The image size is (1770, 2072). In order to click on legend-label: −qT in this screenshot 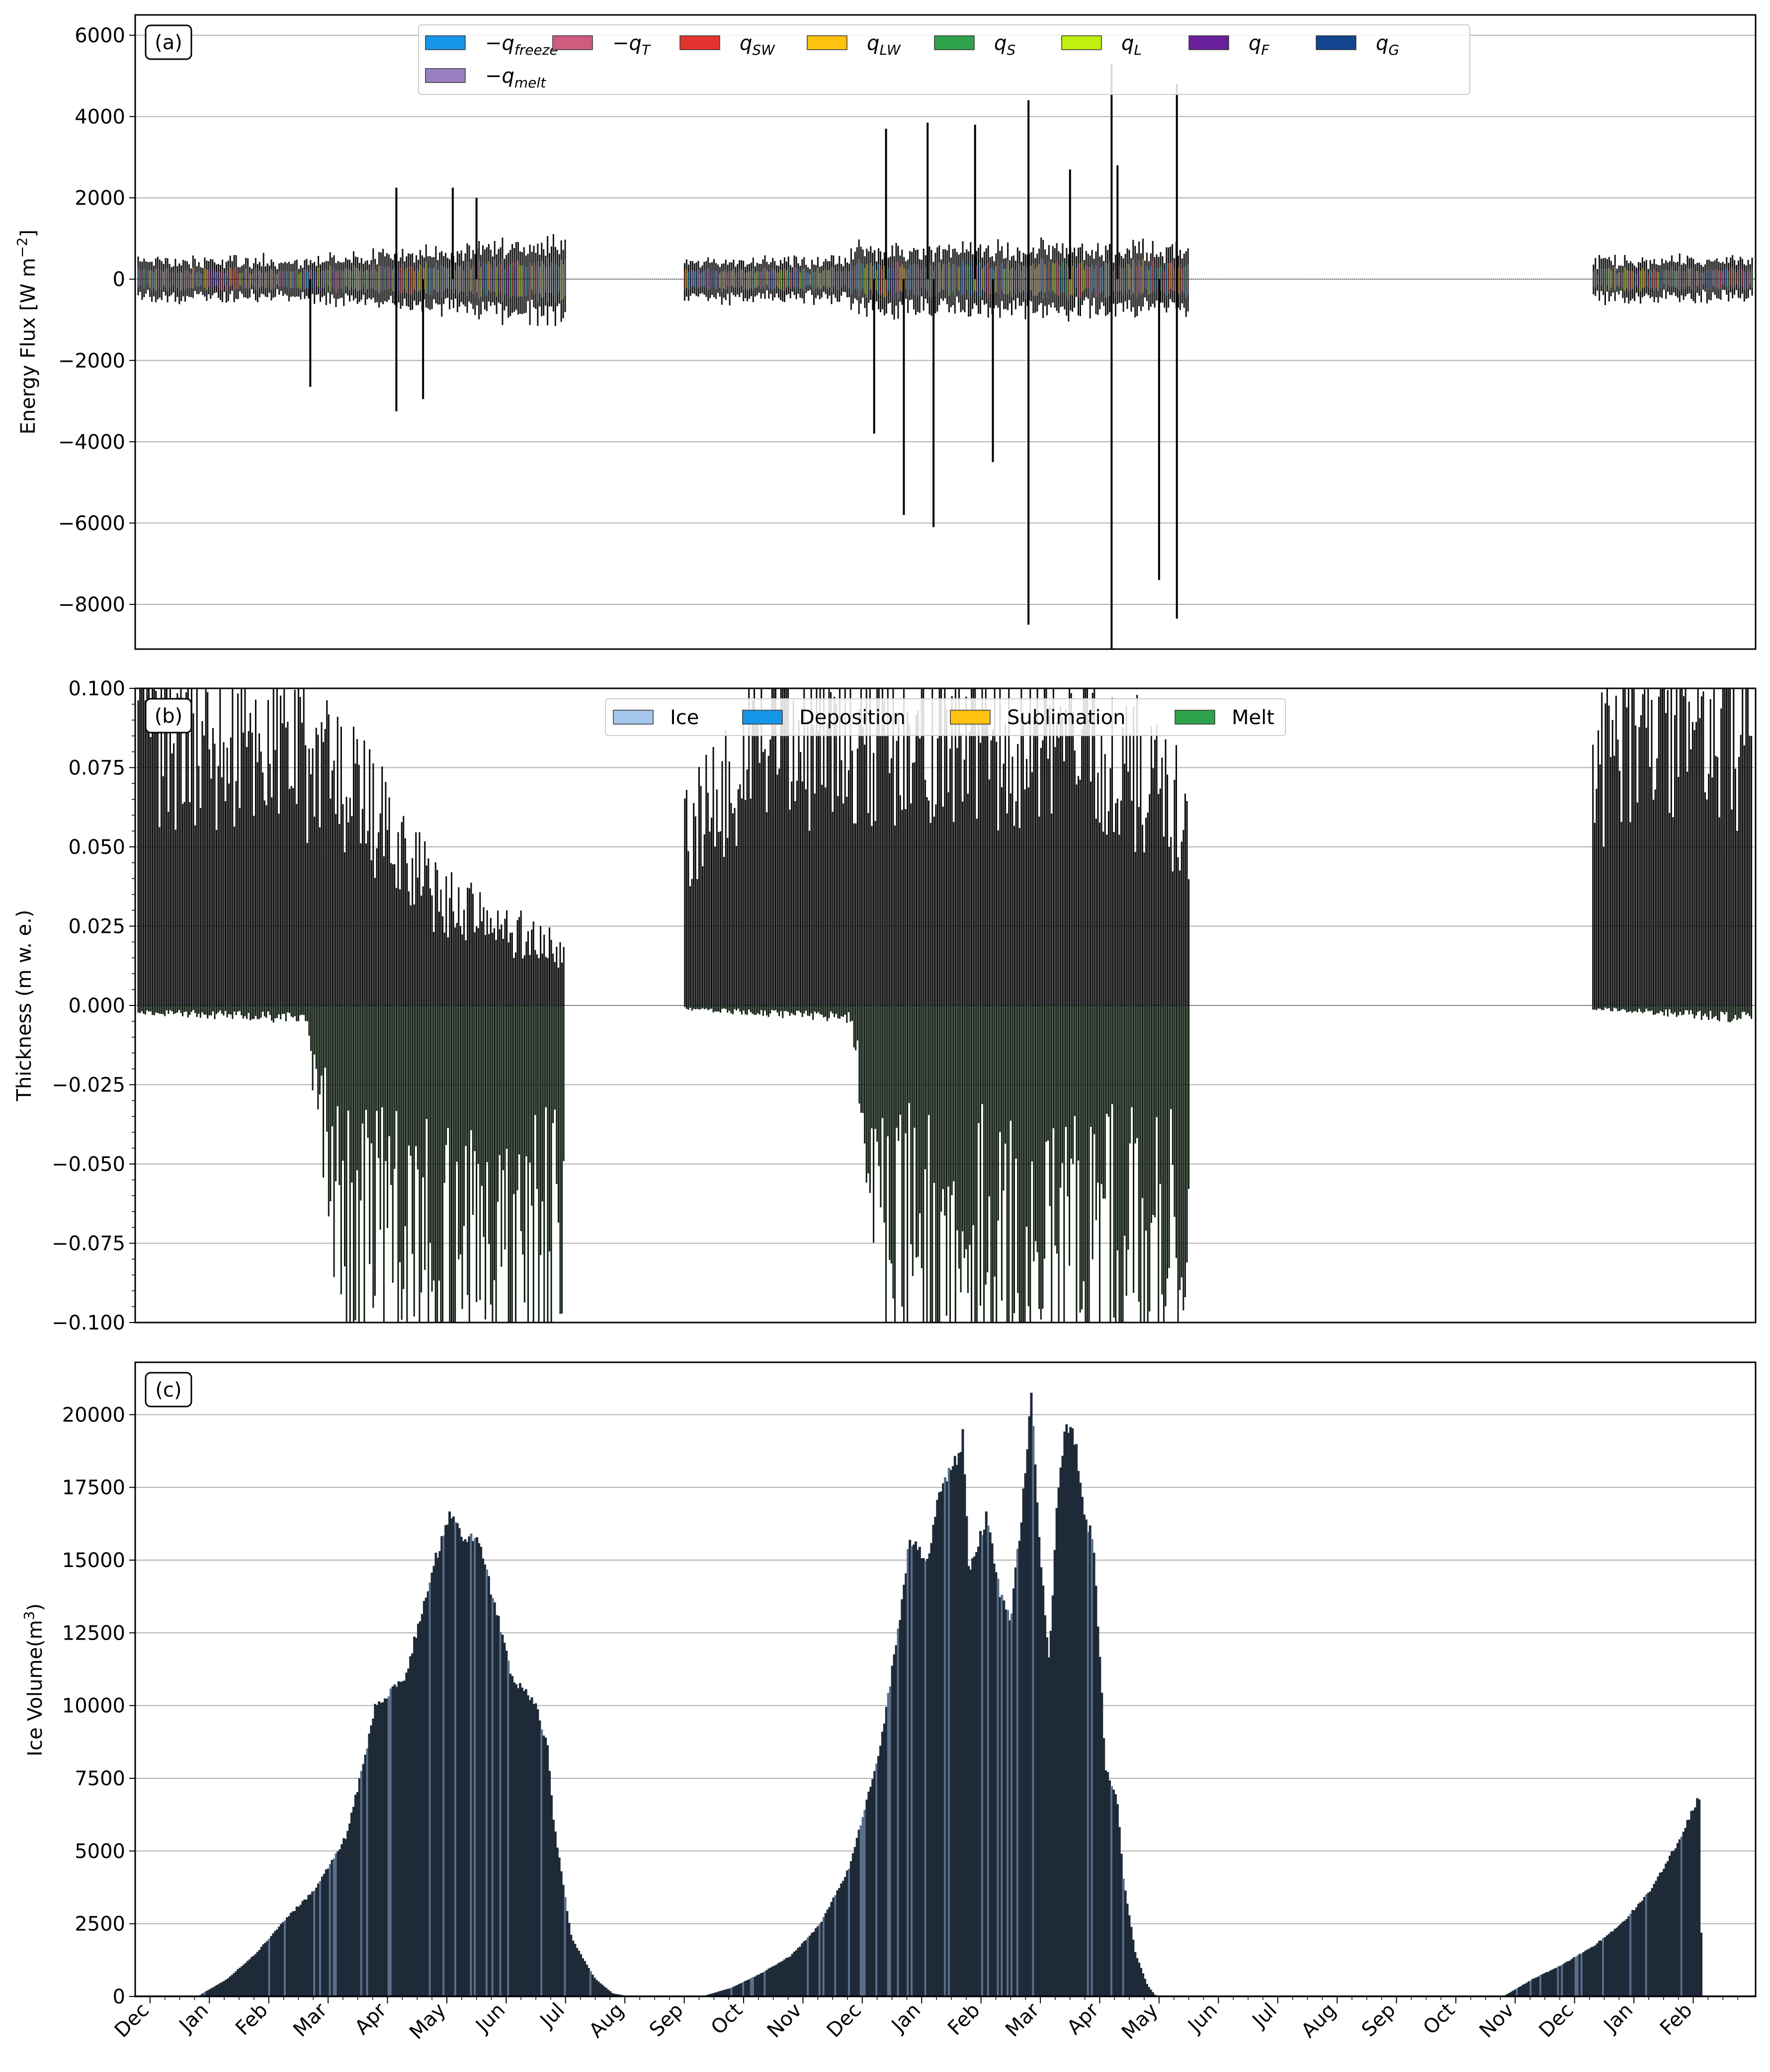, I will do `click(631, 45)`.